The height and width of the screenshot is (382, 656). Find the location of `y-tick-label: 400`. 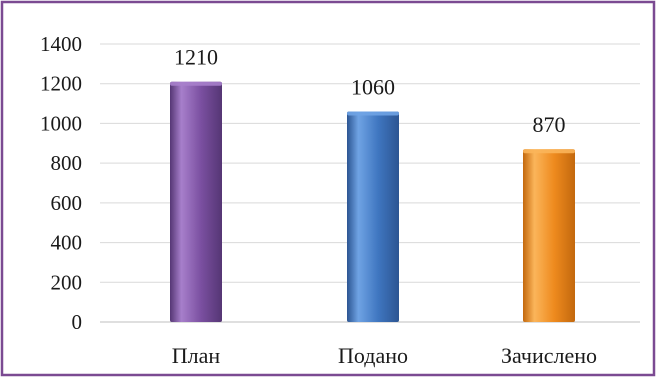

y-tick-label: 400 is located at coordinates (67, 243).